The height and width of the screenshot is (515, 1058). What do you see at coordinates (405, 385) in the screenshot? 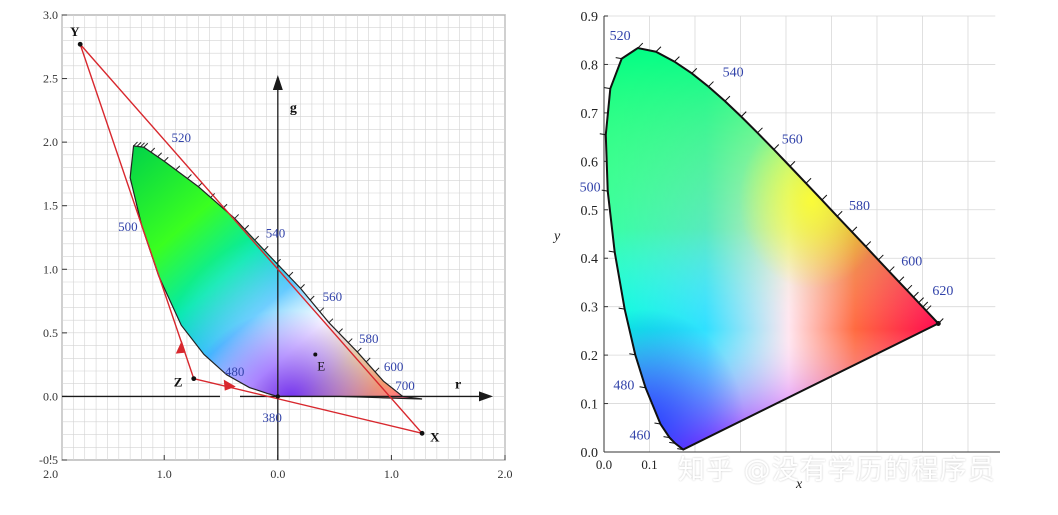
I see `wavelength-label: 700` at bounding box center [405, 385].